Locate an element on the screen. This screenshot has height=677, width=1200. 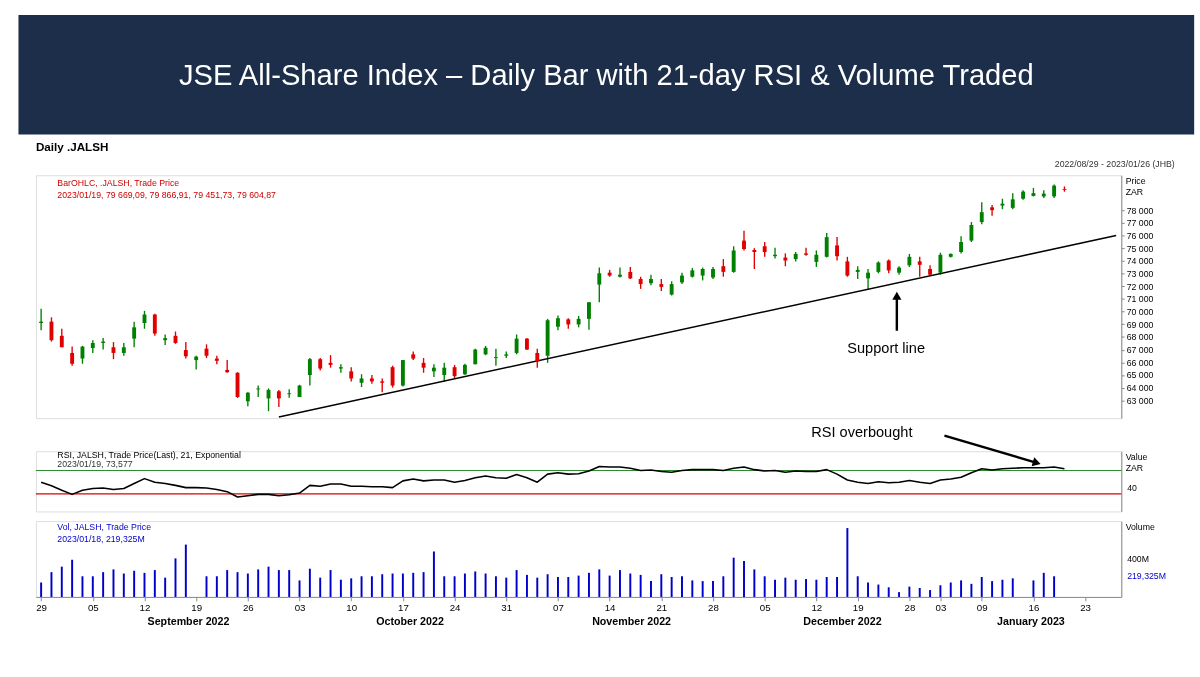
y-tick-label: 74 000 is located at coordinates (1140, 261).